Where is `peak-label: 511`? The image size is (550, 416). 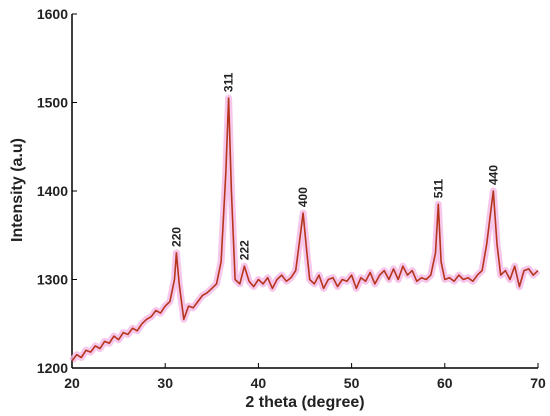
peak-label: 511 is located at coordinates (438, 189).